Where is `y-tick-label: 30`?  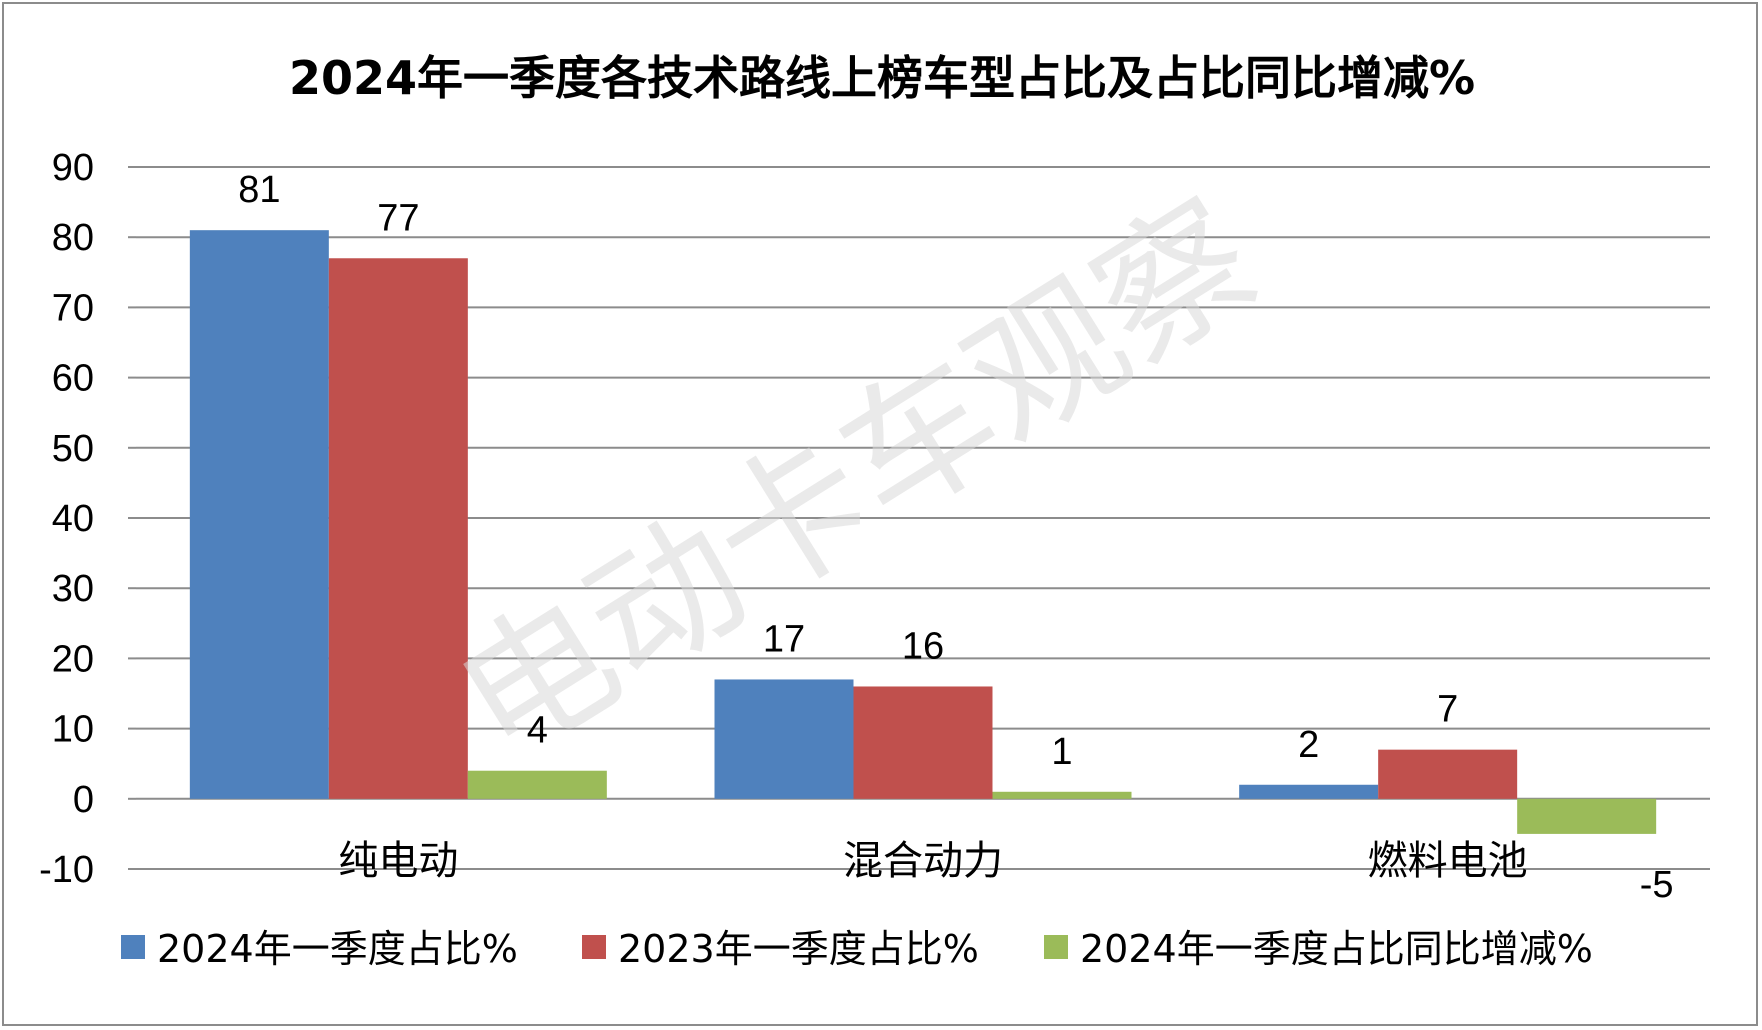 y-tick-label: 30 is located at coordinates (73, 589).